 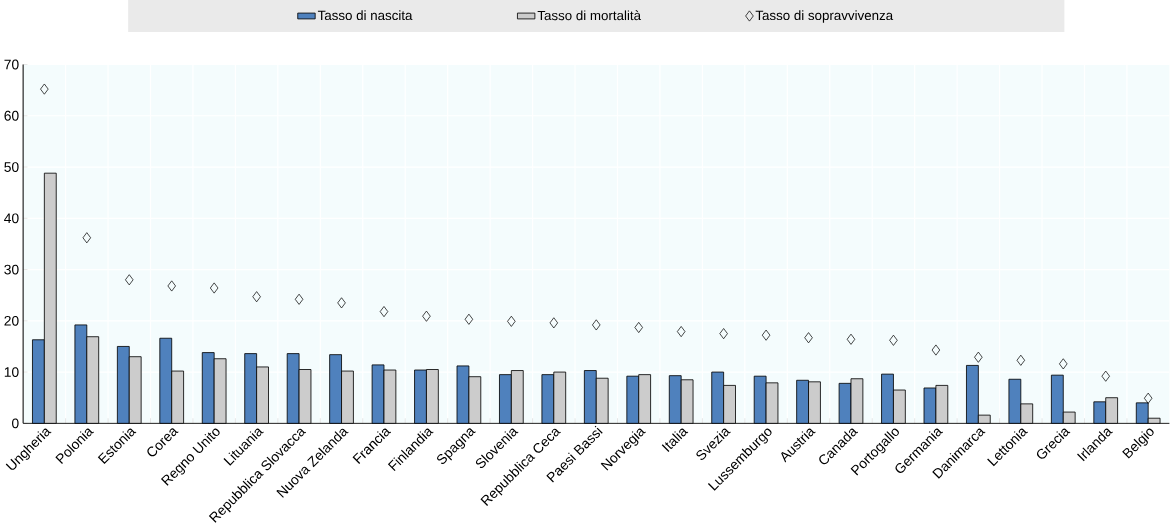 I want to click on y-tick-label: 20, so click(x=11, y=320).